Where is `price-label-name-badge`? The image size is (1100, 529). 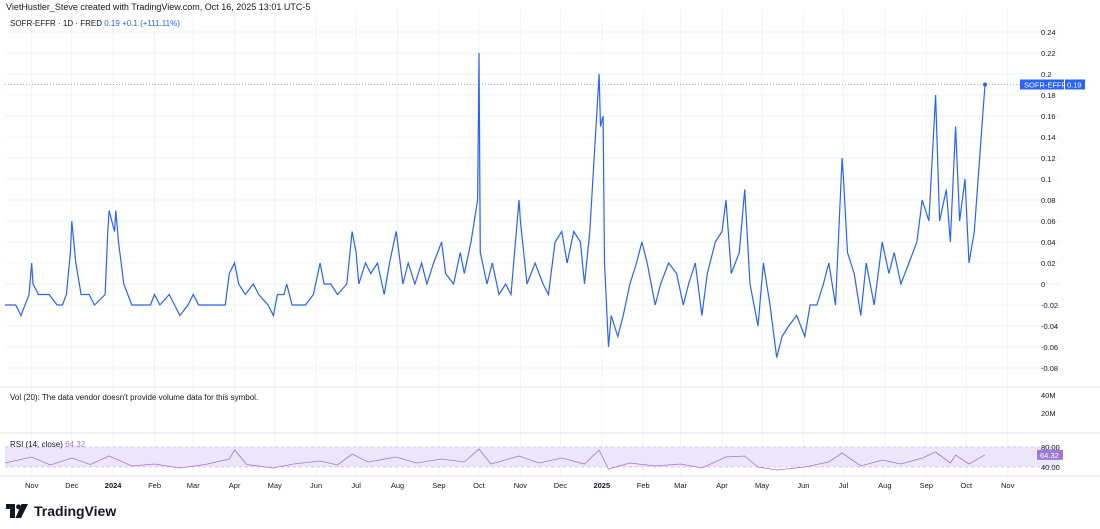 price-label-name-badge is located at coordinates (1042, 84).